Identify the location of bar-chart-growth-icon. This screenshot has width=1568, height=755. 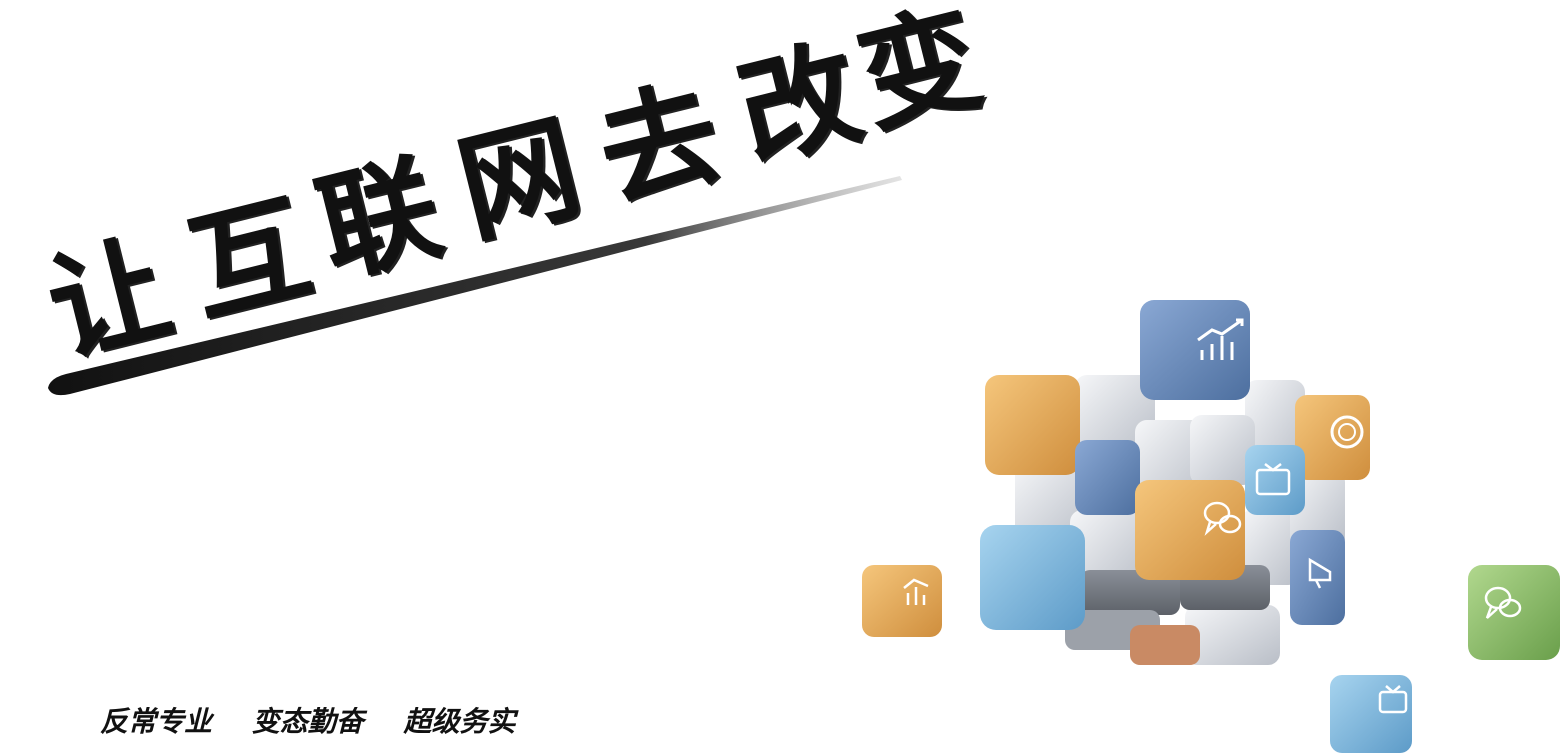
(1220, 339).